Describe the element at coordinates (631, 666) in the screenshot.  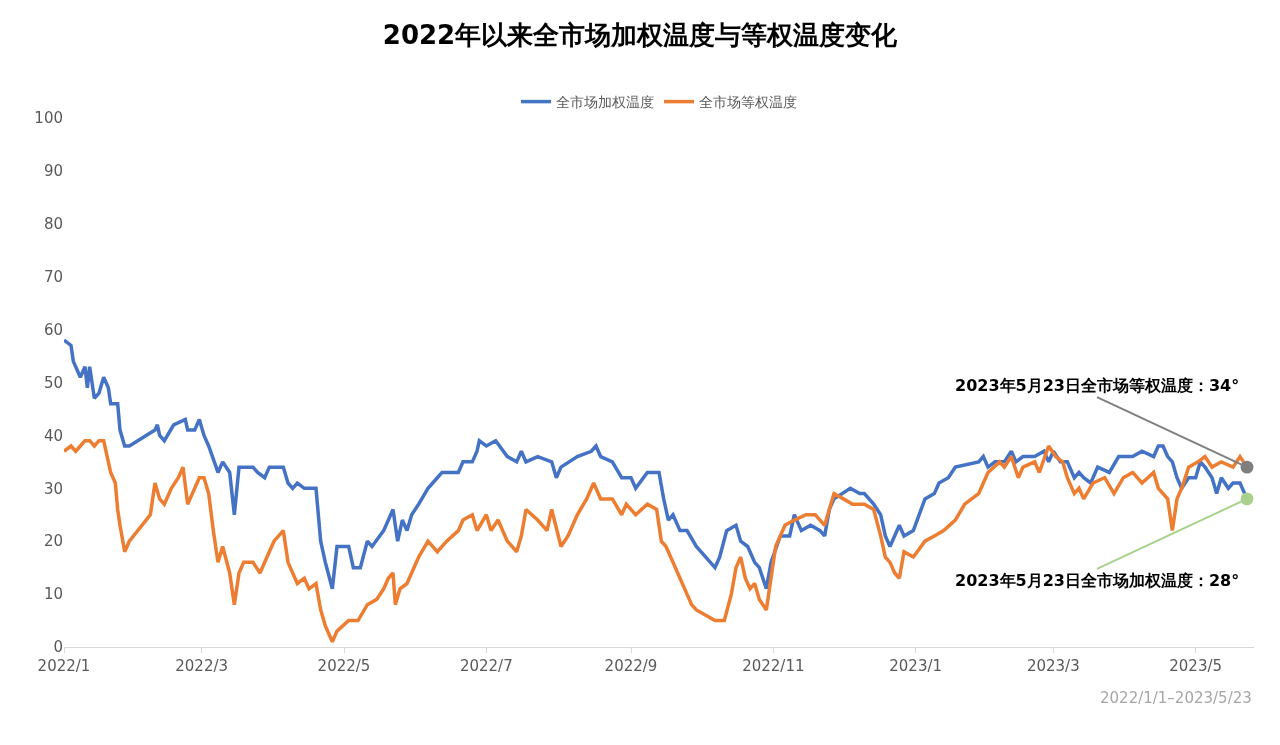
I see `x-tick-label: 2022/9` at that location.